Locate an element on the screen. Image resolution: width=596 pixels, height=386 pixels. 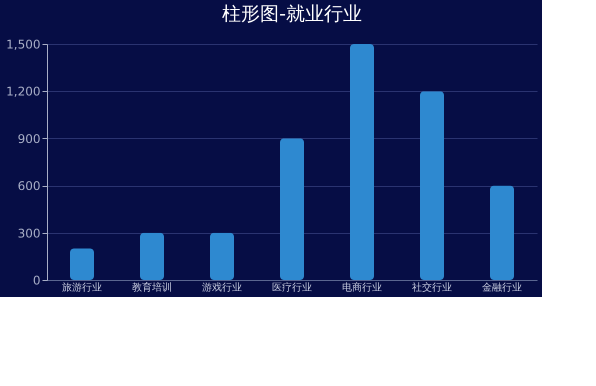
y-tick-label: 0 is located at coordinates (36, 281).